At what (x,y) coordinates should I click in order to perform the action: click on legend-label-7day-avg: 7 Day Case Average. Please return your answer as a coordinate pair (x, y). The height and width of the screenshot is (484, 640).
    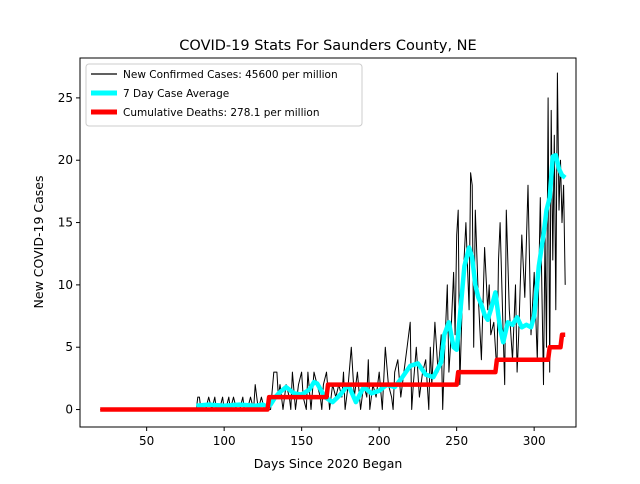
    Looking at the image, I should click on (176, 94).